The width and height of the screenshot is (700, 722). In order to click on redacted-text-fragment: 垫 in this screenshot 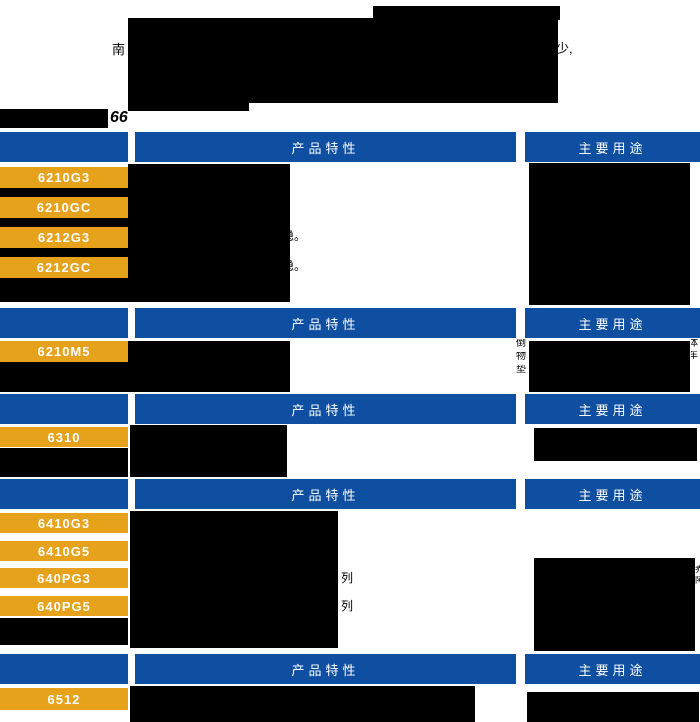, I will do `click(521, 370)`.